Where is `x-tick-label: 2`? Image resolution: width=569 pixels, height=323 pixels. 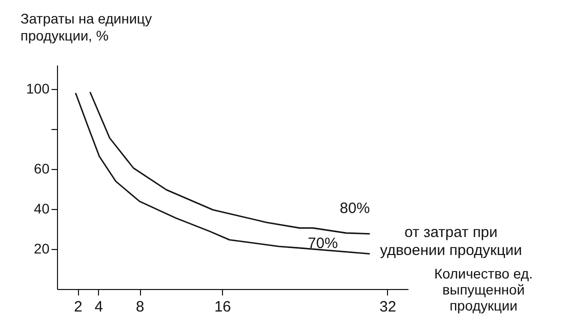
x-tick-label: 2 is located at coordinates (78, 307).